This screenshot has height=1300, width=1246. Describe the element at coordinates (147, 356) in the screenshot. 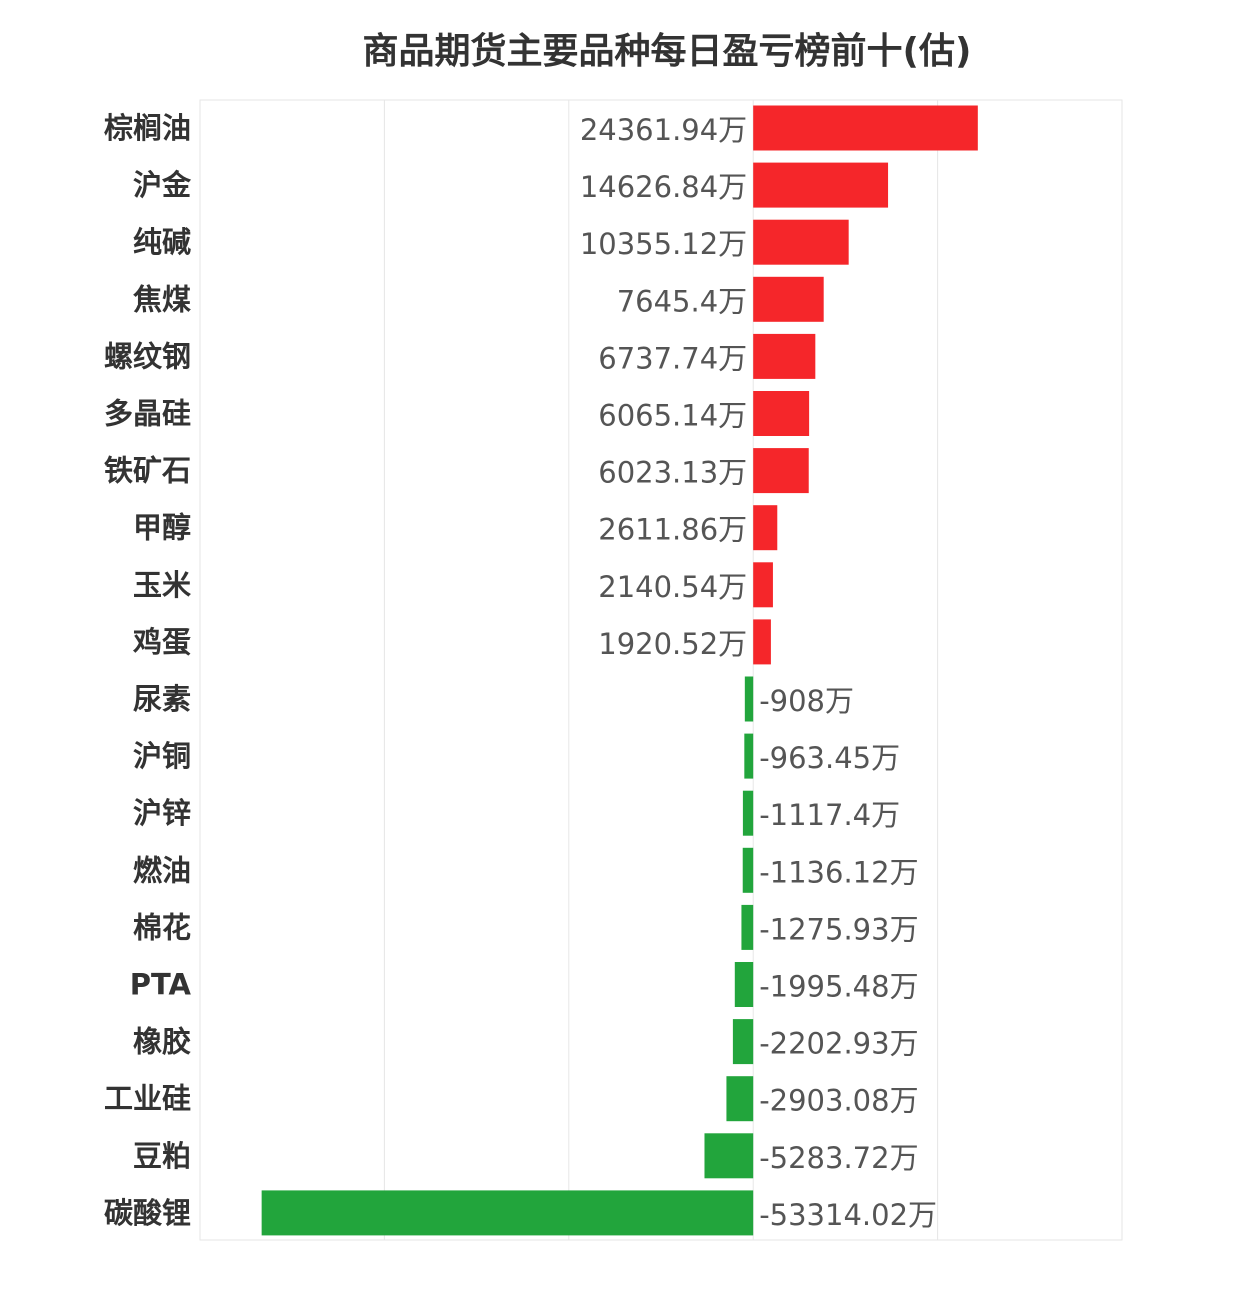

I see `category-label: 螺纹钢` at that location.